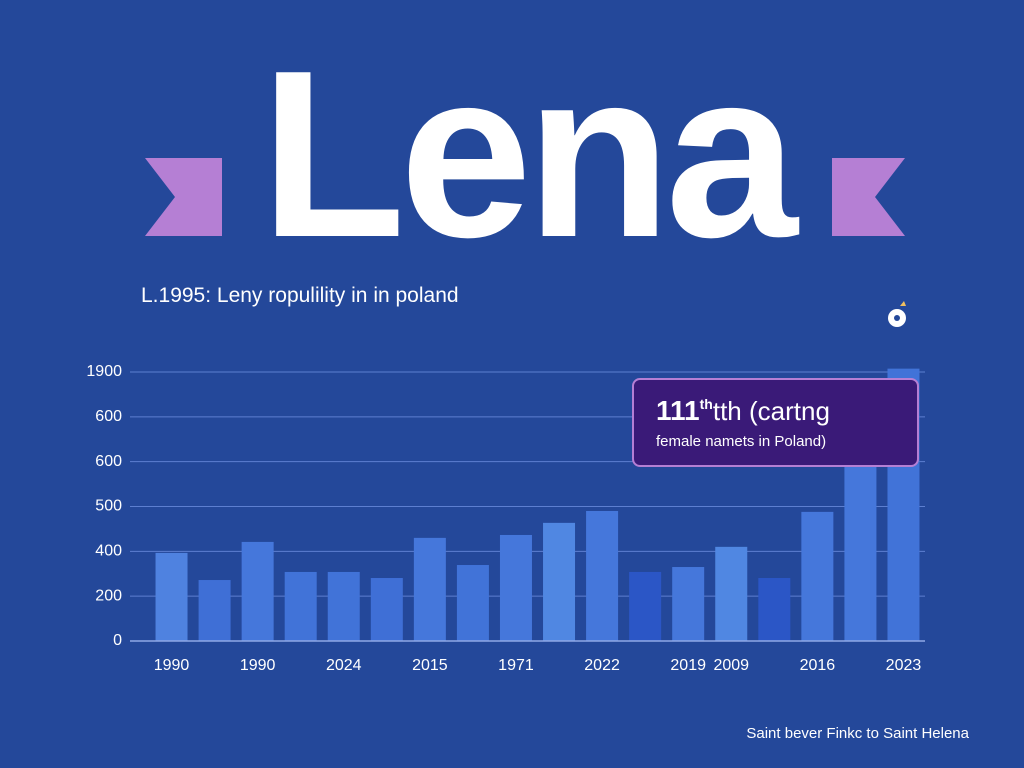  Describe the element at coordinates (741, 441) in the screenshot. I see `annotation-text: female namets in Poland)` at that location.